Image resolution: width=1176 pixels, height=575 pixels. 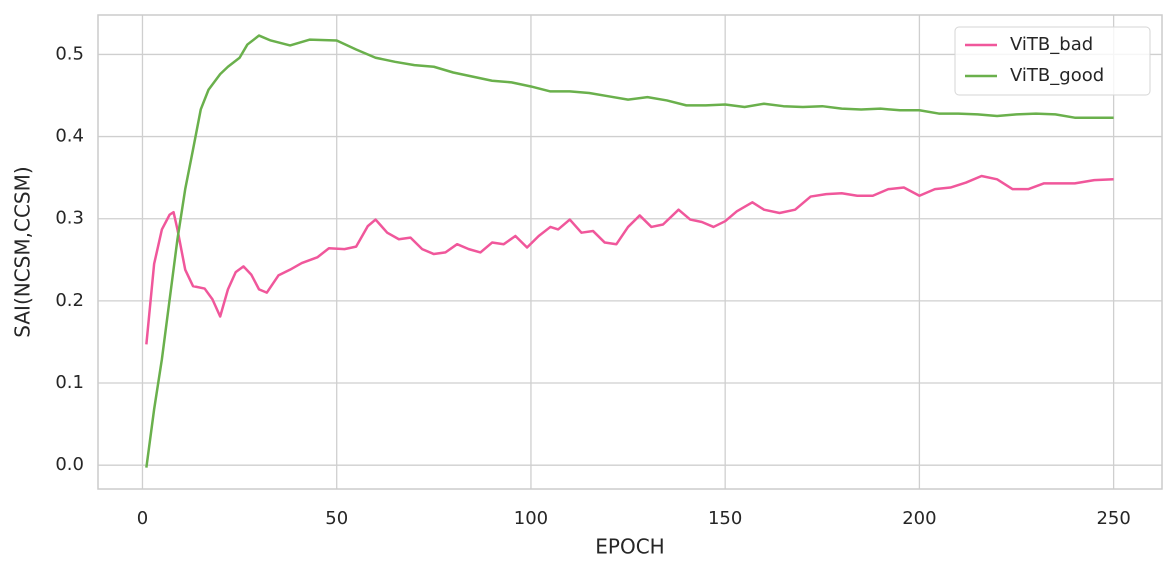 I want to click on legend-label: ViTB_bad, so click(x=1051, y=44).